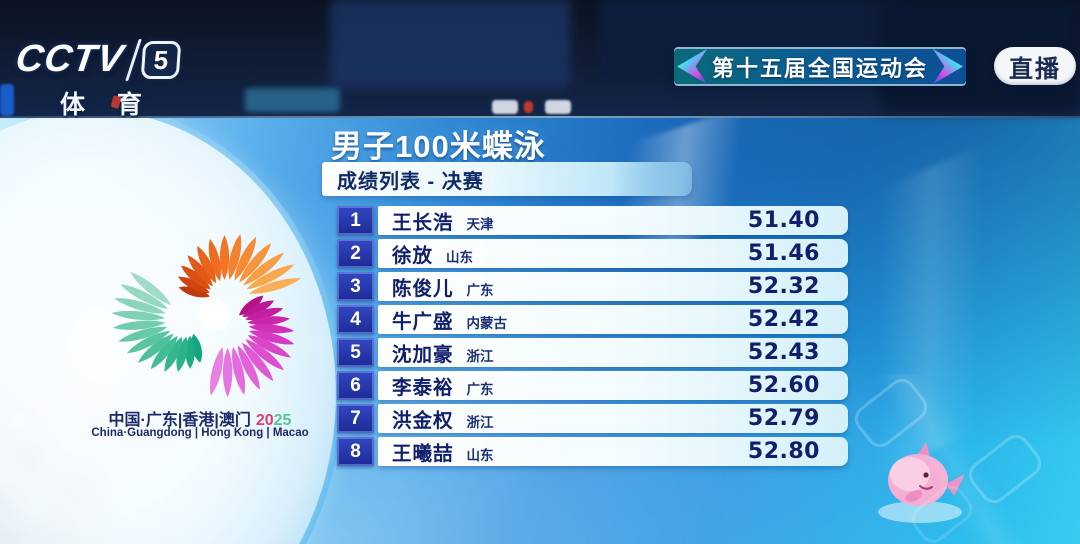 The height and width of the screenshot is (544, 1080). Describe the element at coordinates (1035, 69) in the screenshot. I see `live-badge-label: 直播` at that location.